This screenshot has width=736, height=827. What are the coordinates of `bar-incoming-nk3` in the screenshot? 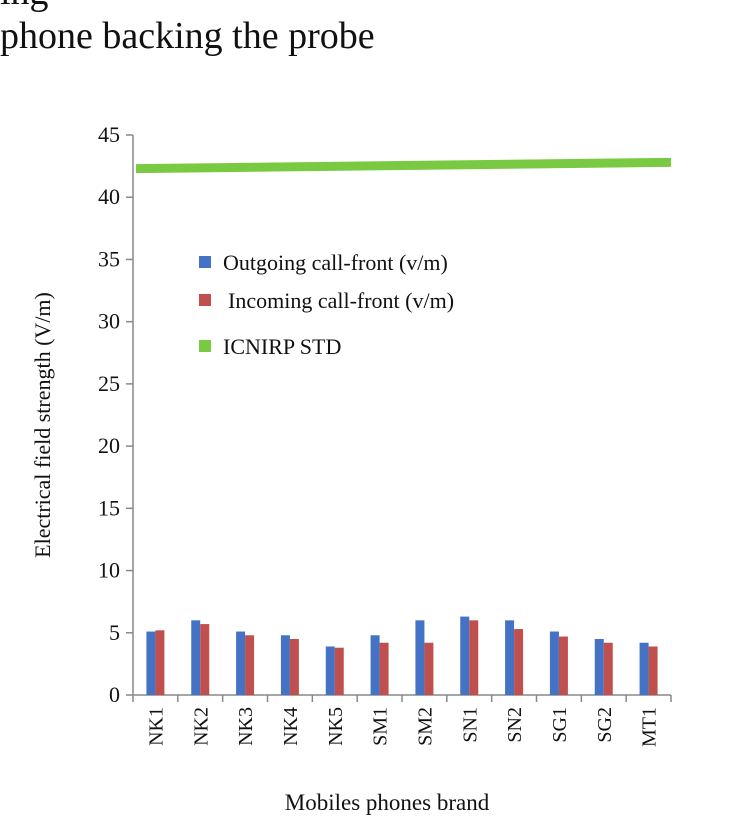 It's located at (250, 665).